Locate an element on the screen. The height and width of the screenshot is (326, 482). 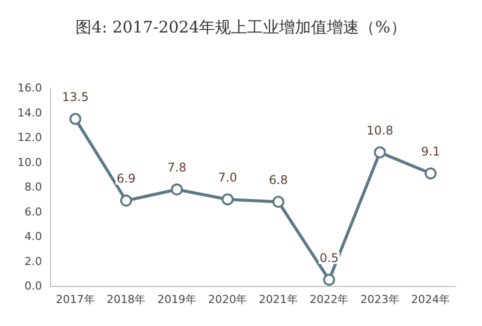
data-label: 7.0 is located at coordinates (228, 177).